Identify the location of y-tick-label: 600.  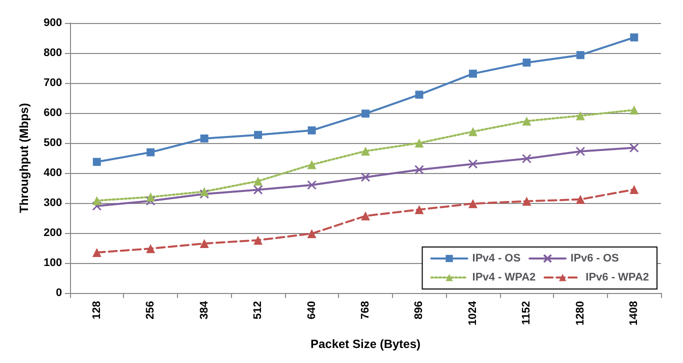
(53, 113).